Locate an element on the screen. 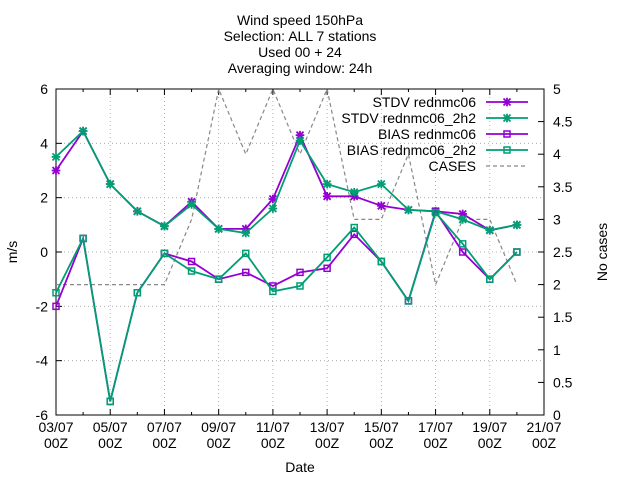 Image resolution: width=640 pixels, height=480 pixels. legend-item: STDV rednmc06_2h2 is located at coordinates (434, 118).